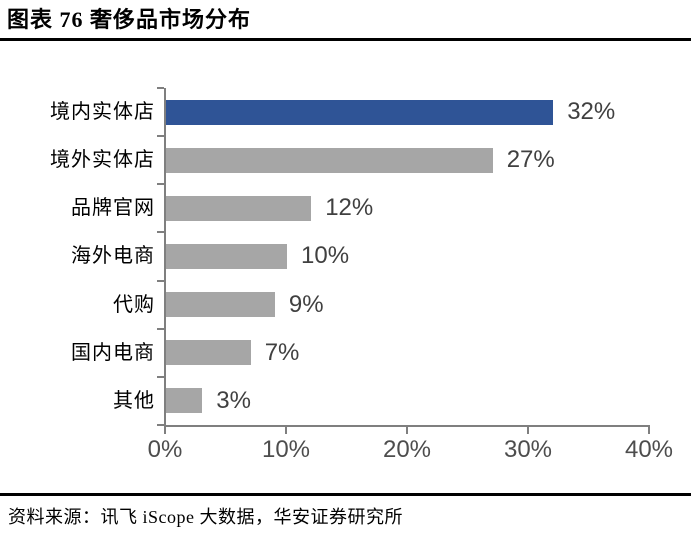 The image size is (691, 539). I want to click on figure-title: 图表 76 奢侈品市场分布, so click(129, 19).